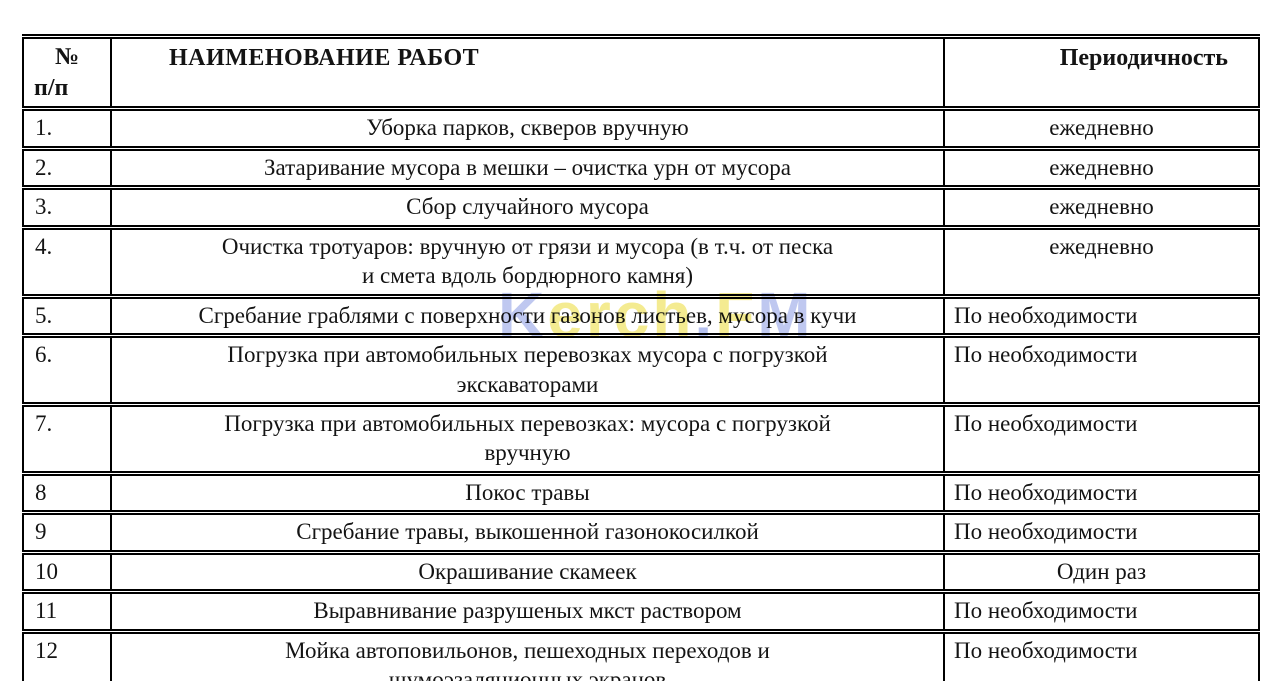 The image size is (1280, 681). Describe the element at coordinates (527, 207) in the screenshot. I see `work-name: Сбор случайного мусора` at that location.